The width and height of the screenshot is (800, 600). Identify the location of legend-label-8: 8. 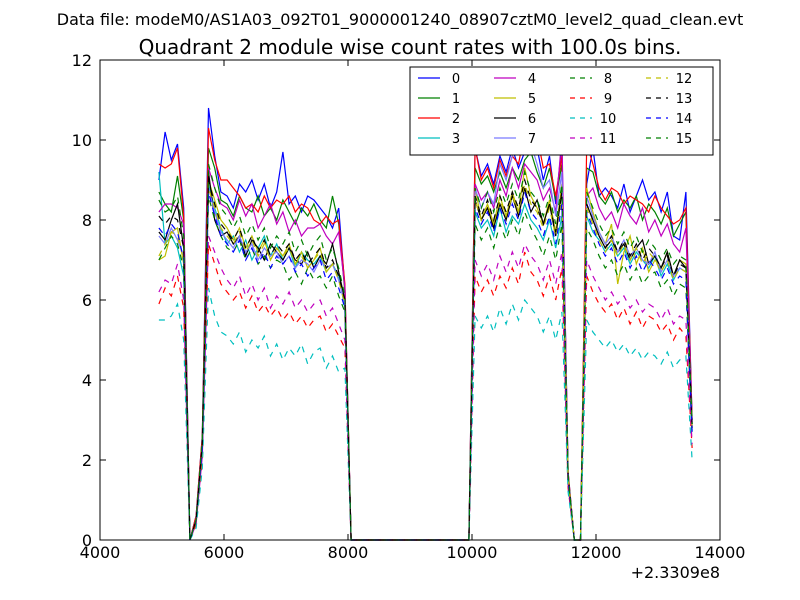
(608, 79).